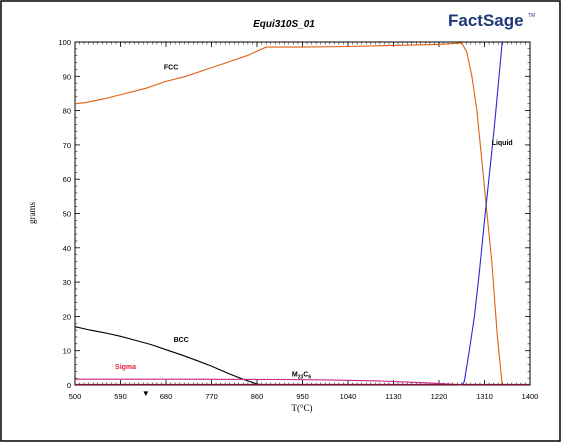 This screenshot has width=561, height=442. What do you see at coordinates (301, 408) in the screenshot?
I see `x-axis-label: T(°C)` at bounding box center [301, 408].